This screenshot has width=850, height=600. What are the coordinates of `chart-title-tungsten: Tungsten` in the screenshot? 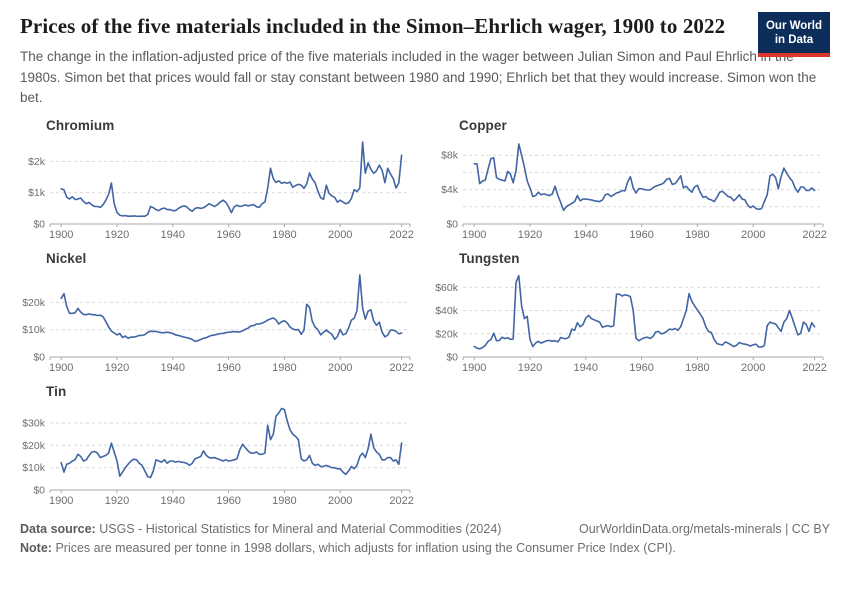 It's located at (489, 259).